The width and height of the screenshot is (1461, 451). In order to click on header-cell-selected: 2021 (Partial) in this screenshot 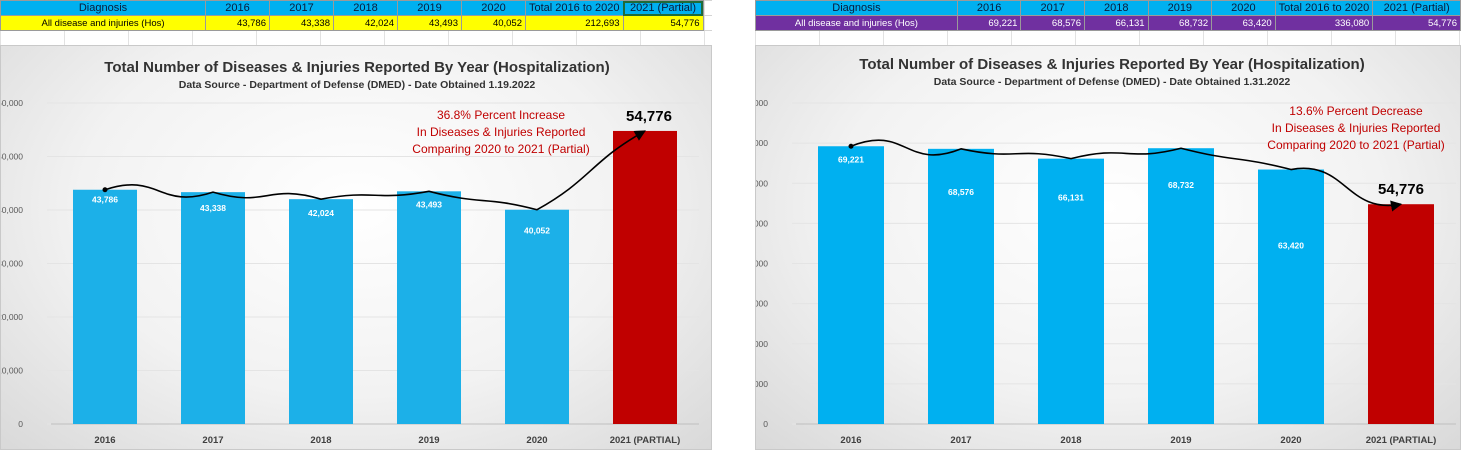, I will do `click(663, 8)`.